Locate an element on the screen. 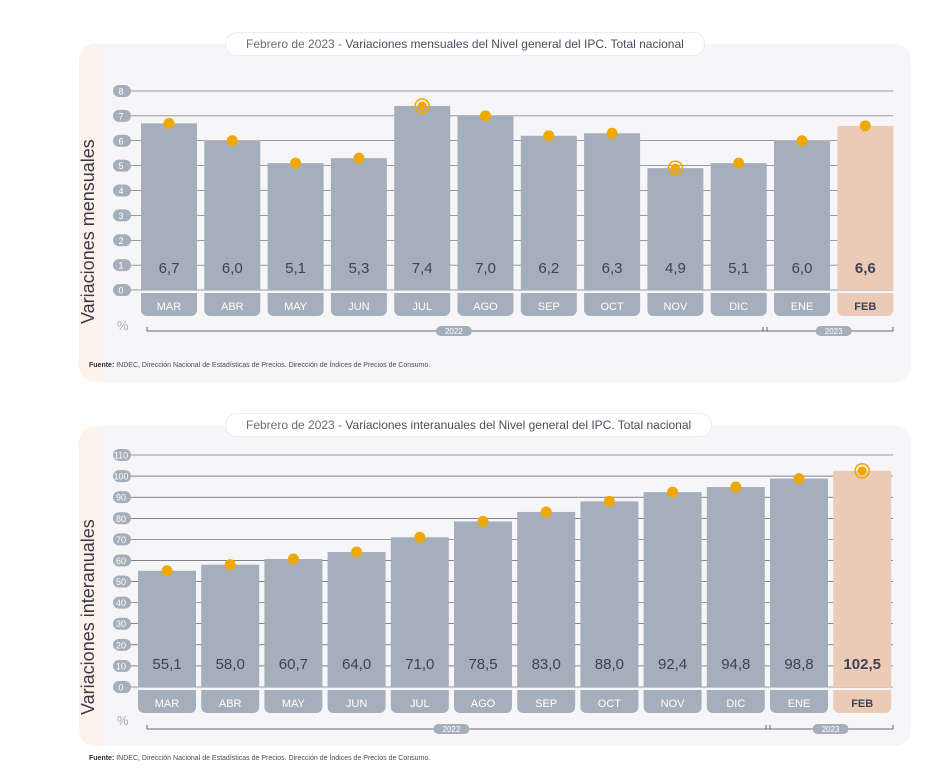 The height and width of the screenshot is (776, 925). y-tick-label: 4 is located at coordinates (120, 191).